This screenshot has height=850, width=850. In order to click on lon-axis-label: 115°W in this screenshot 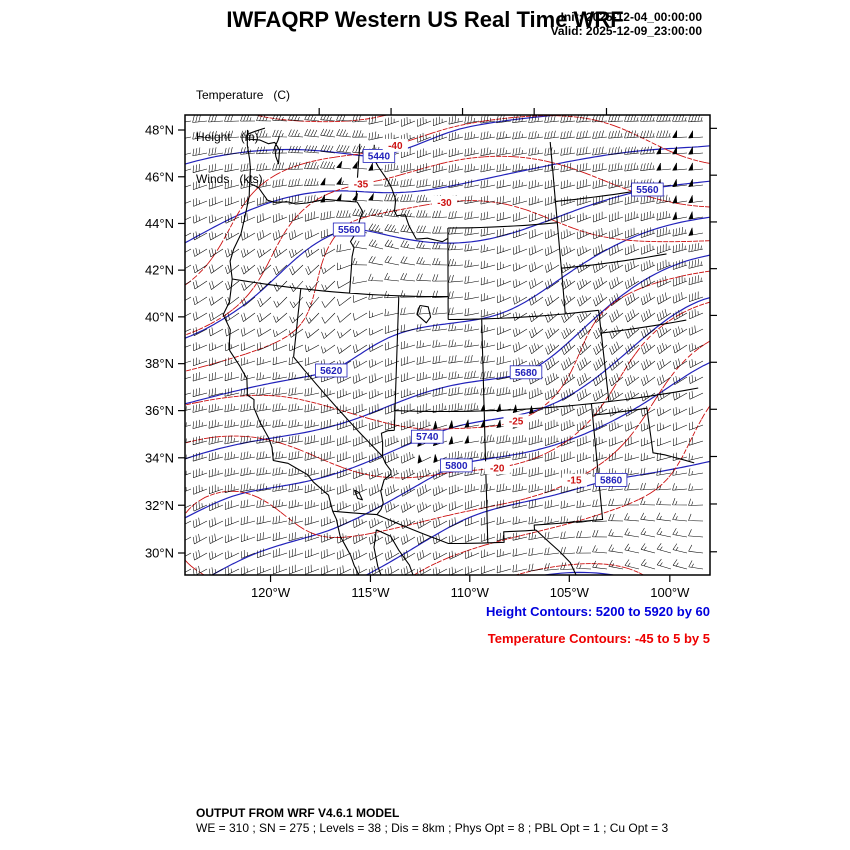, I will do `click(370, 592)`.